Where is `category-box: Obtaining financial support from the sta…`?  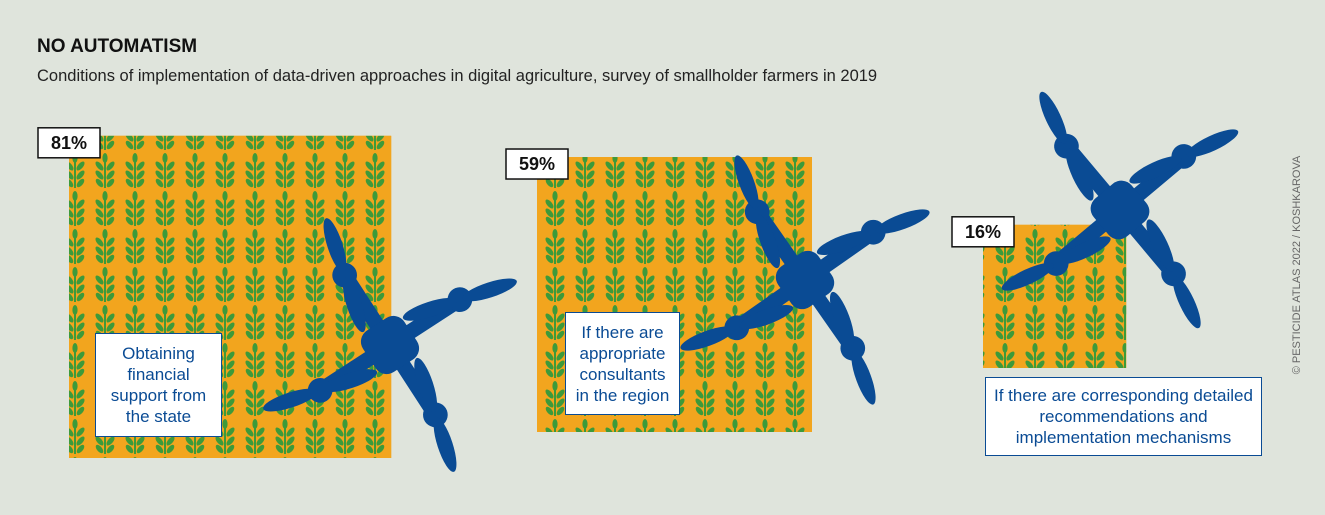
category-box: Obtaining financial support from the sta… is located at coordinates (158, 385).